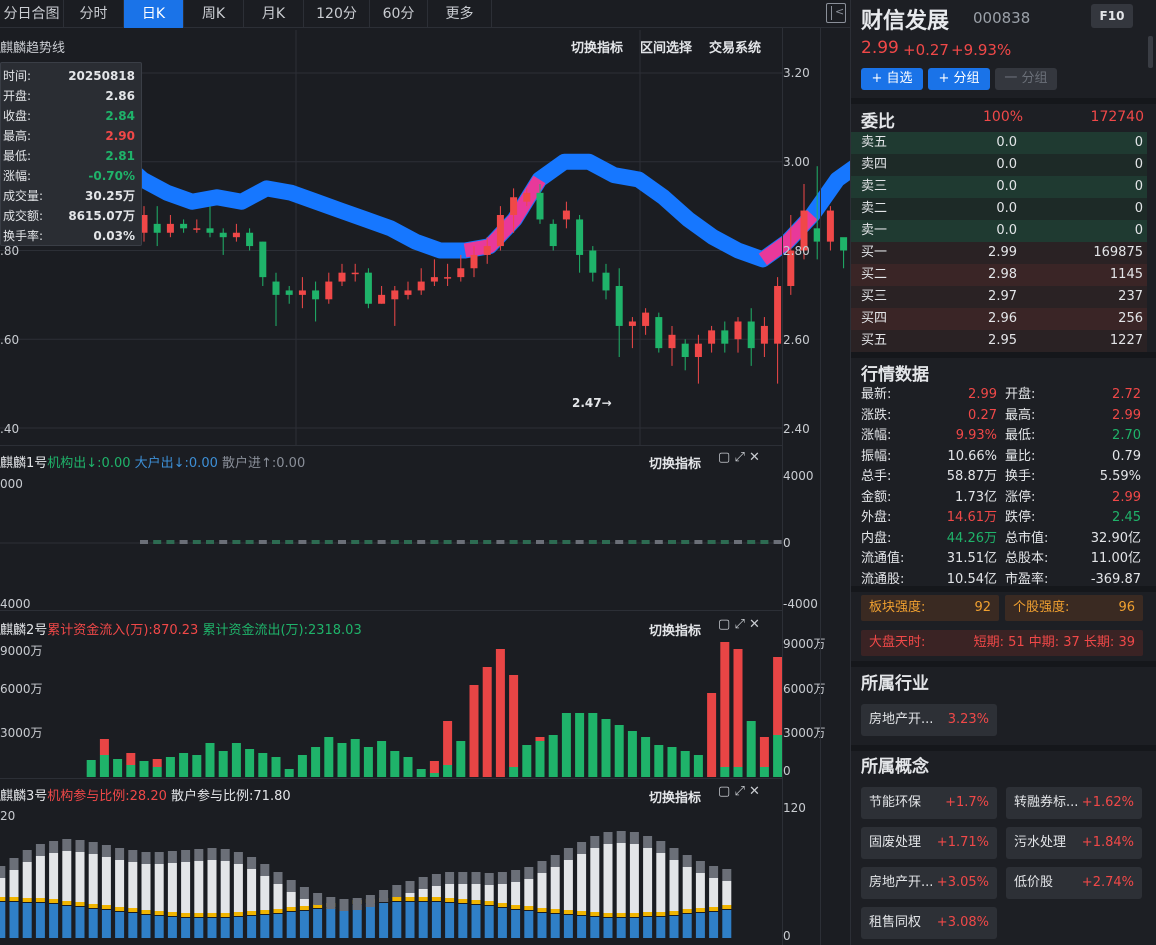 Image resolution: width=1156 pixels, height=945 pixels. What do you see at coordinates (999, 187) in the screenshot?
I see `sell-level-row: 卖三 0.0 0` at bounding box center [999, 187].